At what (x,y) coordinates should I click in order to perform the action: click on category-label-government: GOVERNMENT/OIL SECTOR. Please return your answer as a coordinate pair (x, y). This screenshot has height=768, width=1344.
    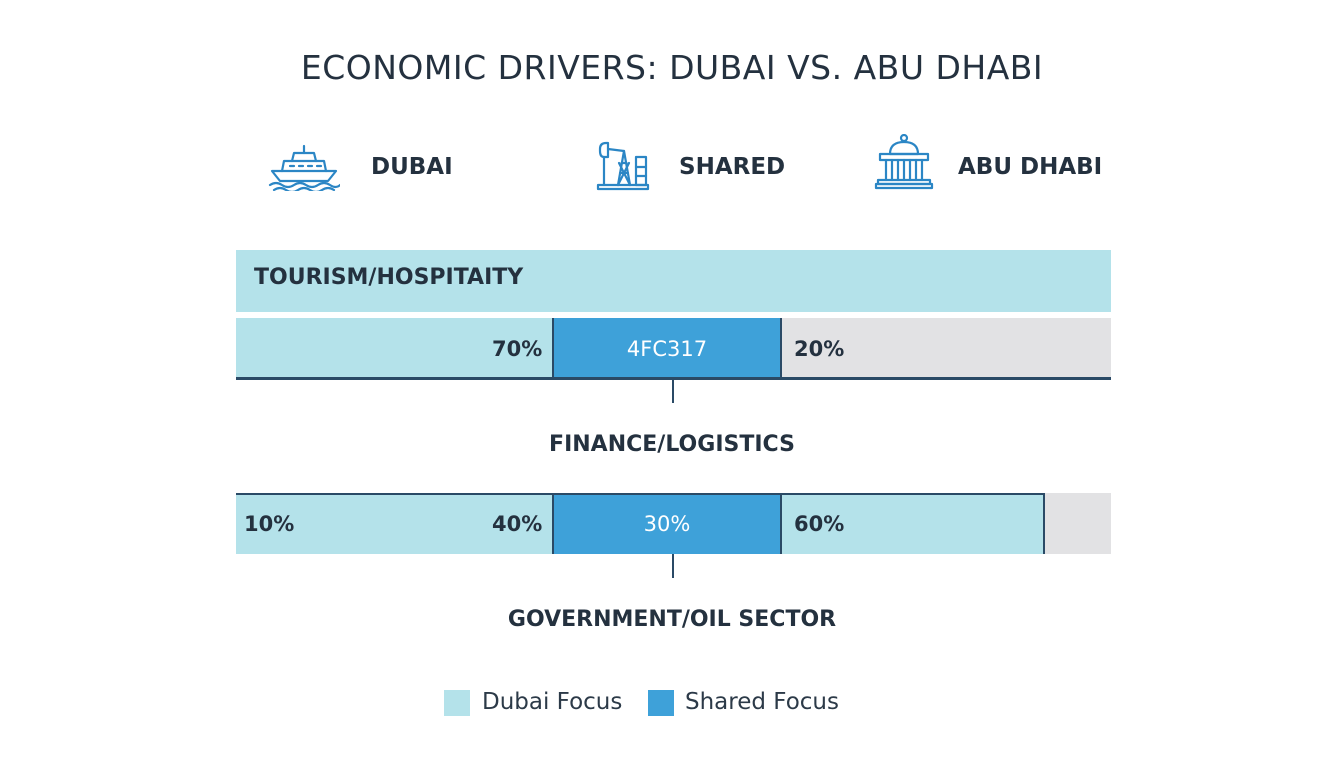
    Looking at the image, I should click on (672, 619).